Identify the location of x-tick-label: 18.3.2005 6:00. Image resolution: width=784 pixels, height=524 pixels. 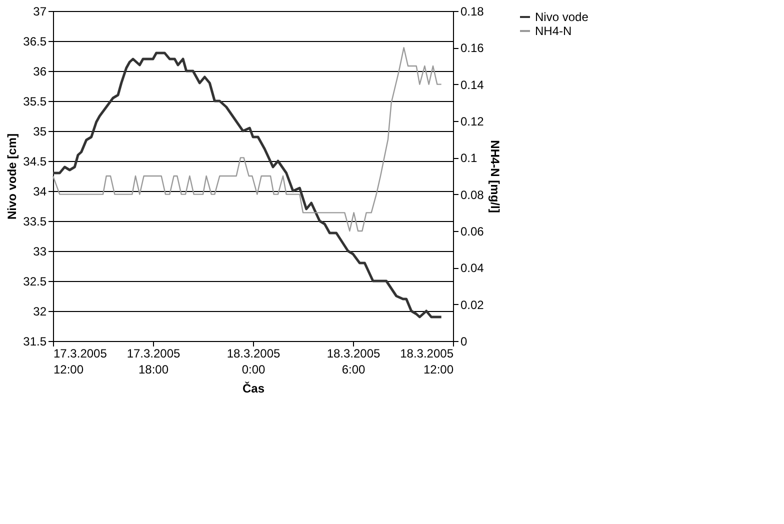
(353, 361).